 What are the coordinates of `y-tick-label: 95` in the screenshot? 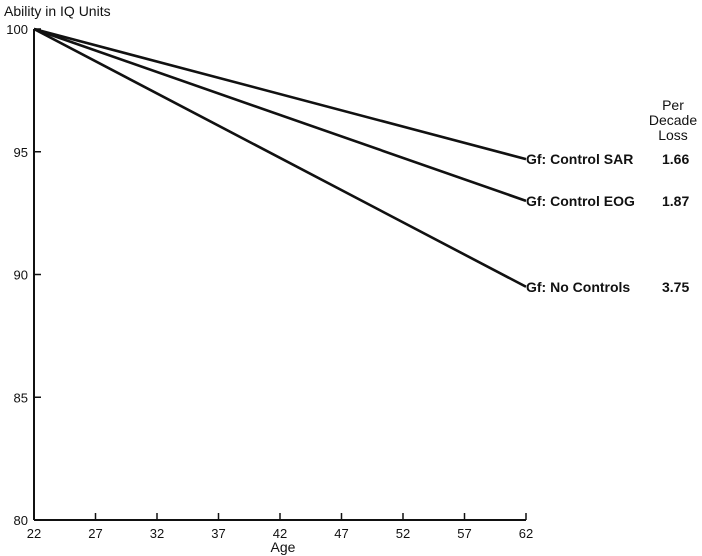 It's located at (21, 152).